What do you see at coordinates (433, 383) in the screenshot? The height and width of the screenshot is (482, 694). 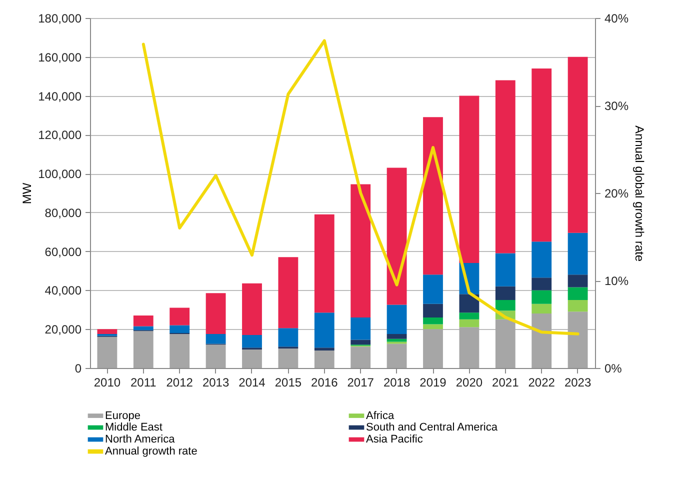 I see `x-tick-label: 2019` at bounding box center [433, 383].